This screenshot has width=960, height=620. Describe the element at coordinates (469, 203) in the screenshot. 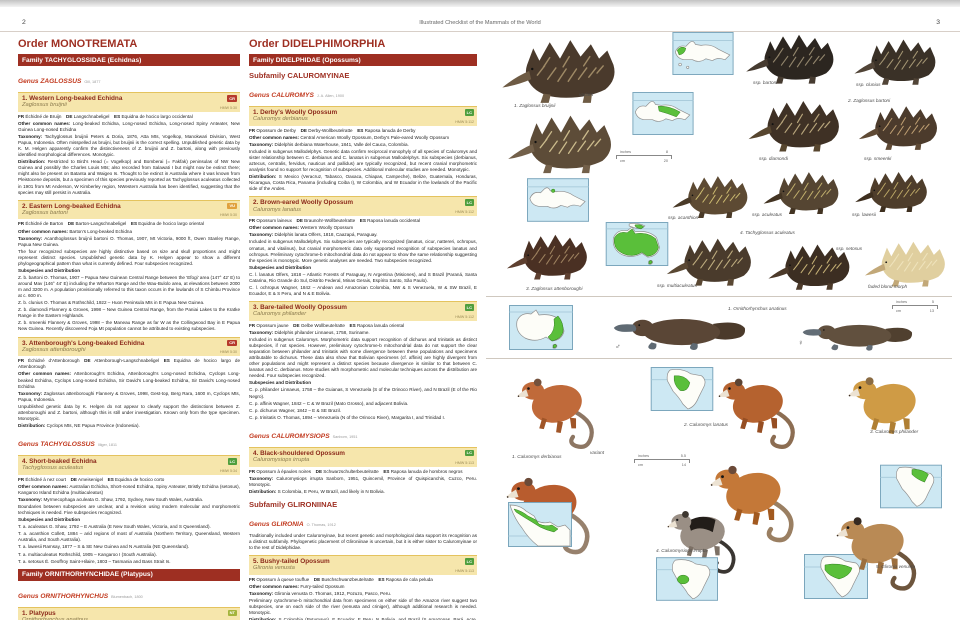

I see `status-badge: LC` at that location.